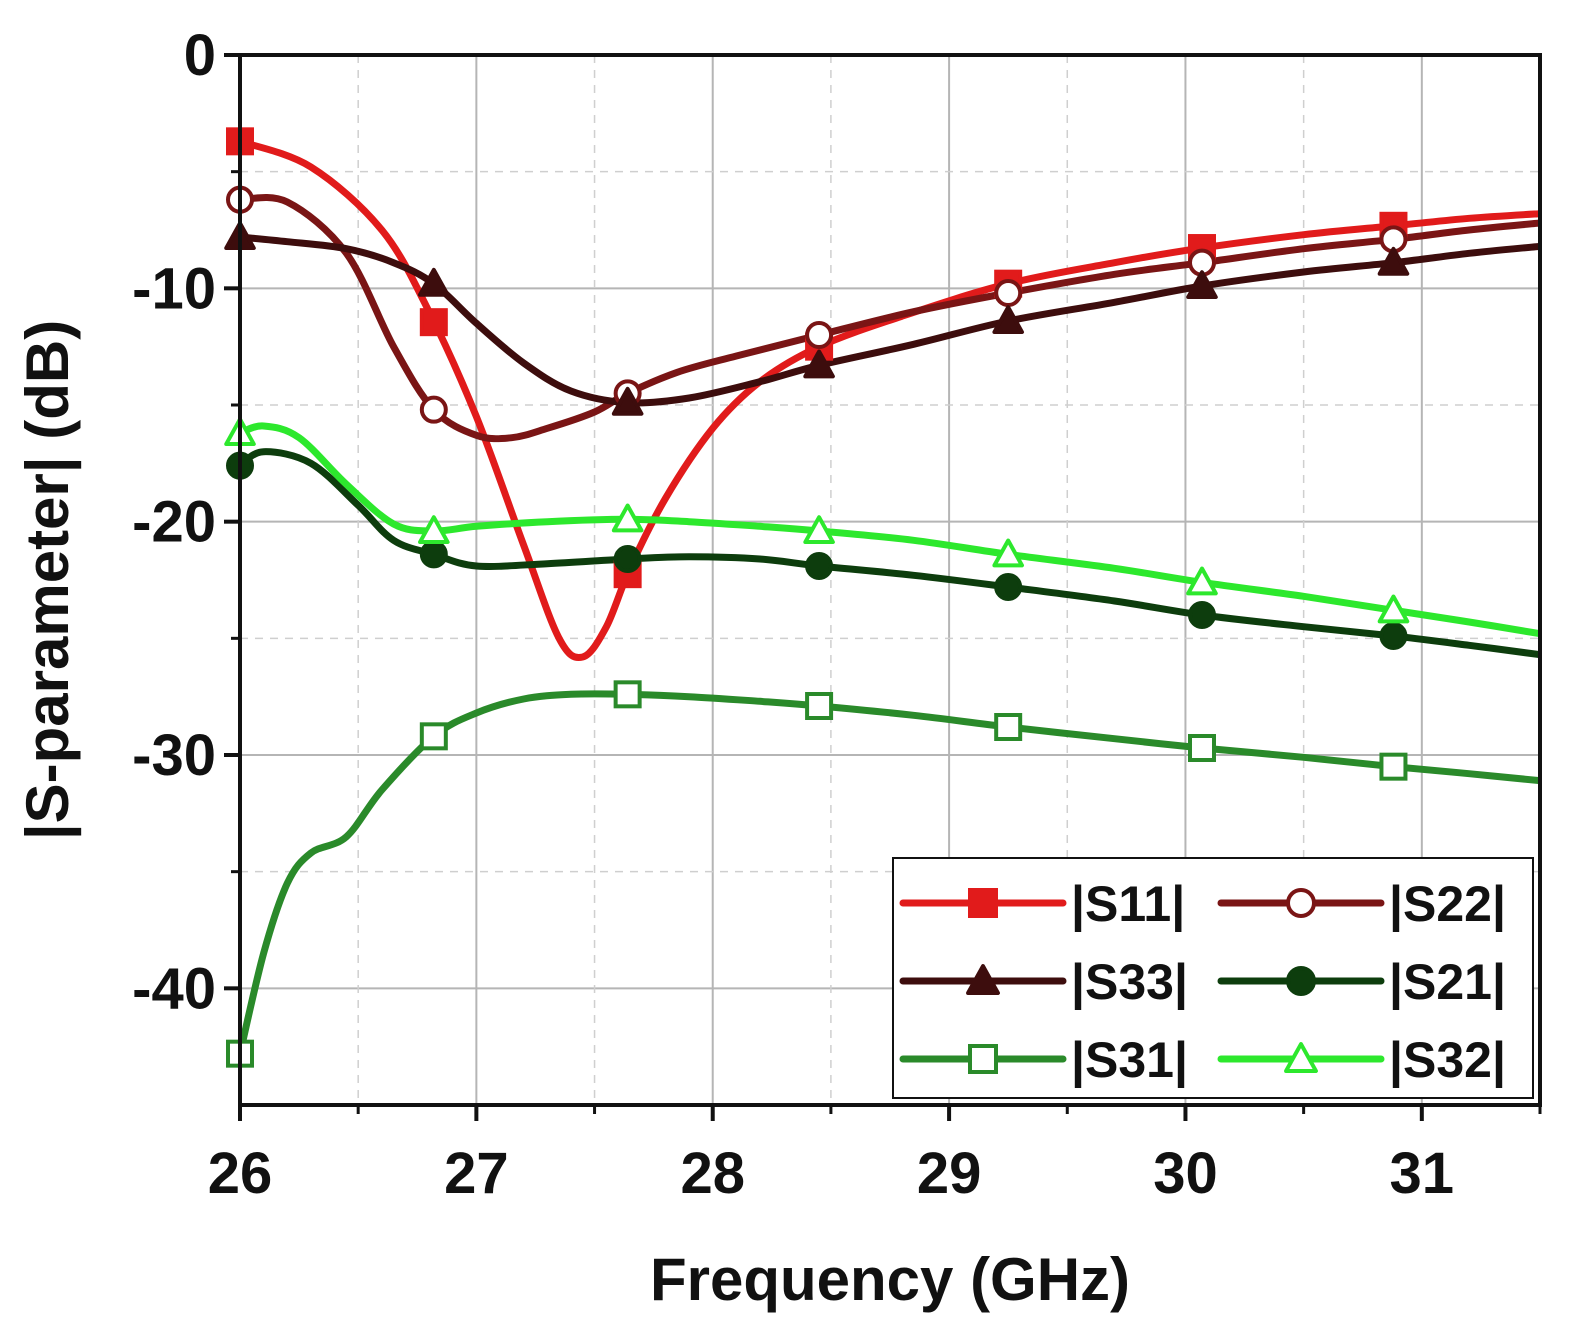 The width and height of the screenshot is (1577, 1321). What do you see at coordinates (174, 522) in the screenshot?
I see `y-tick-label: -20` at bounding box center [174, 522].